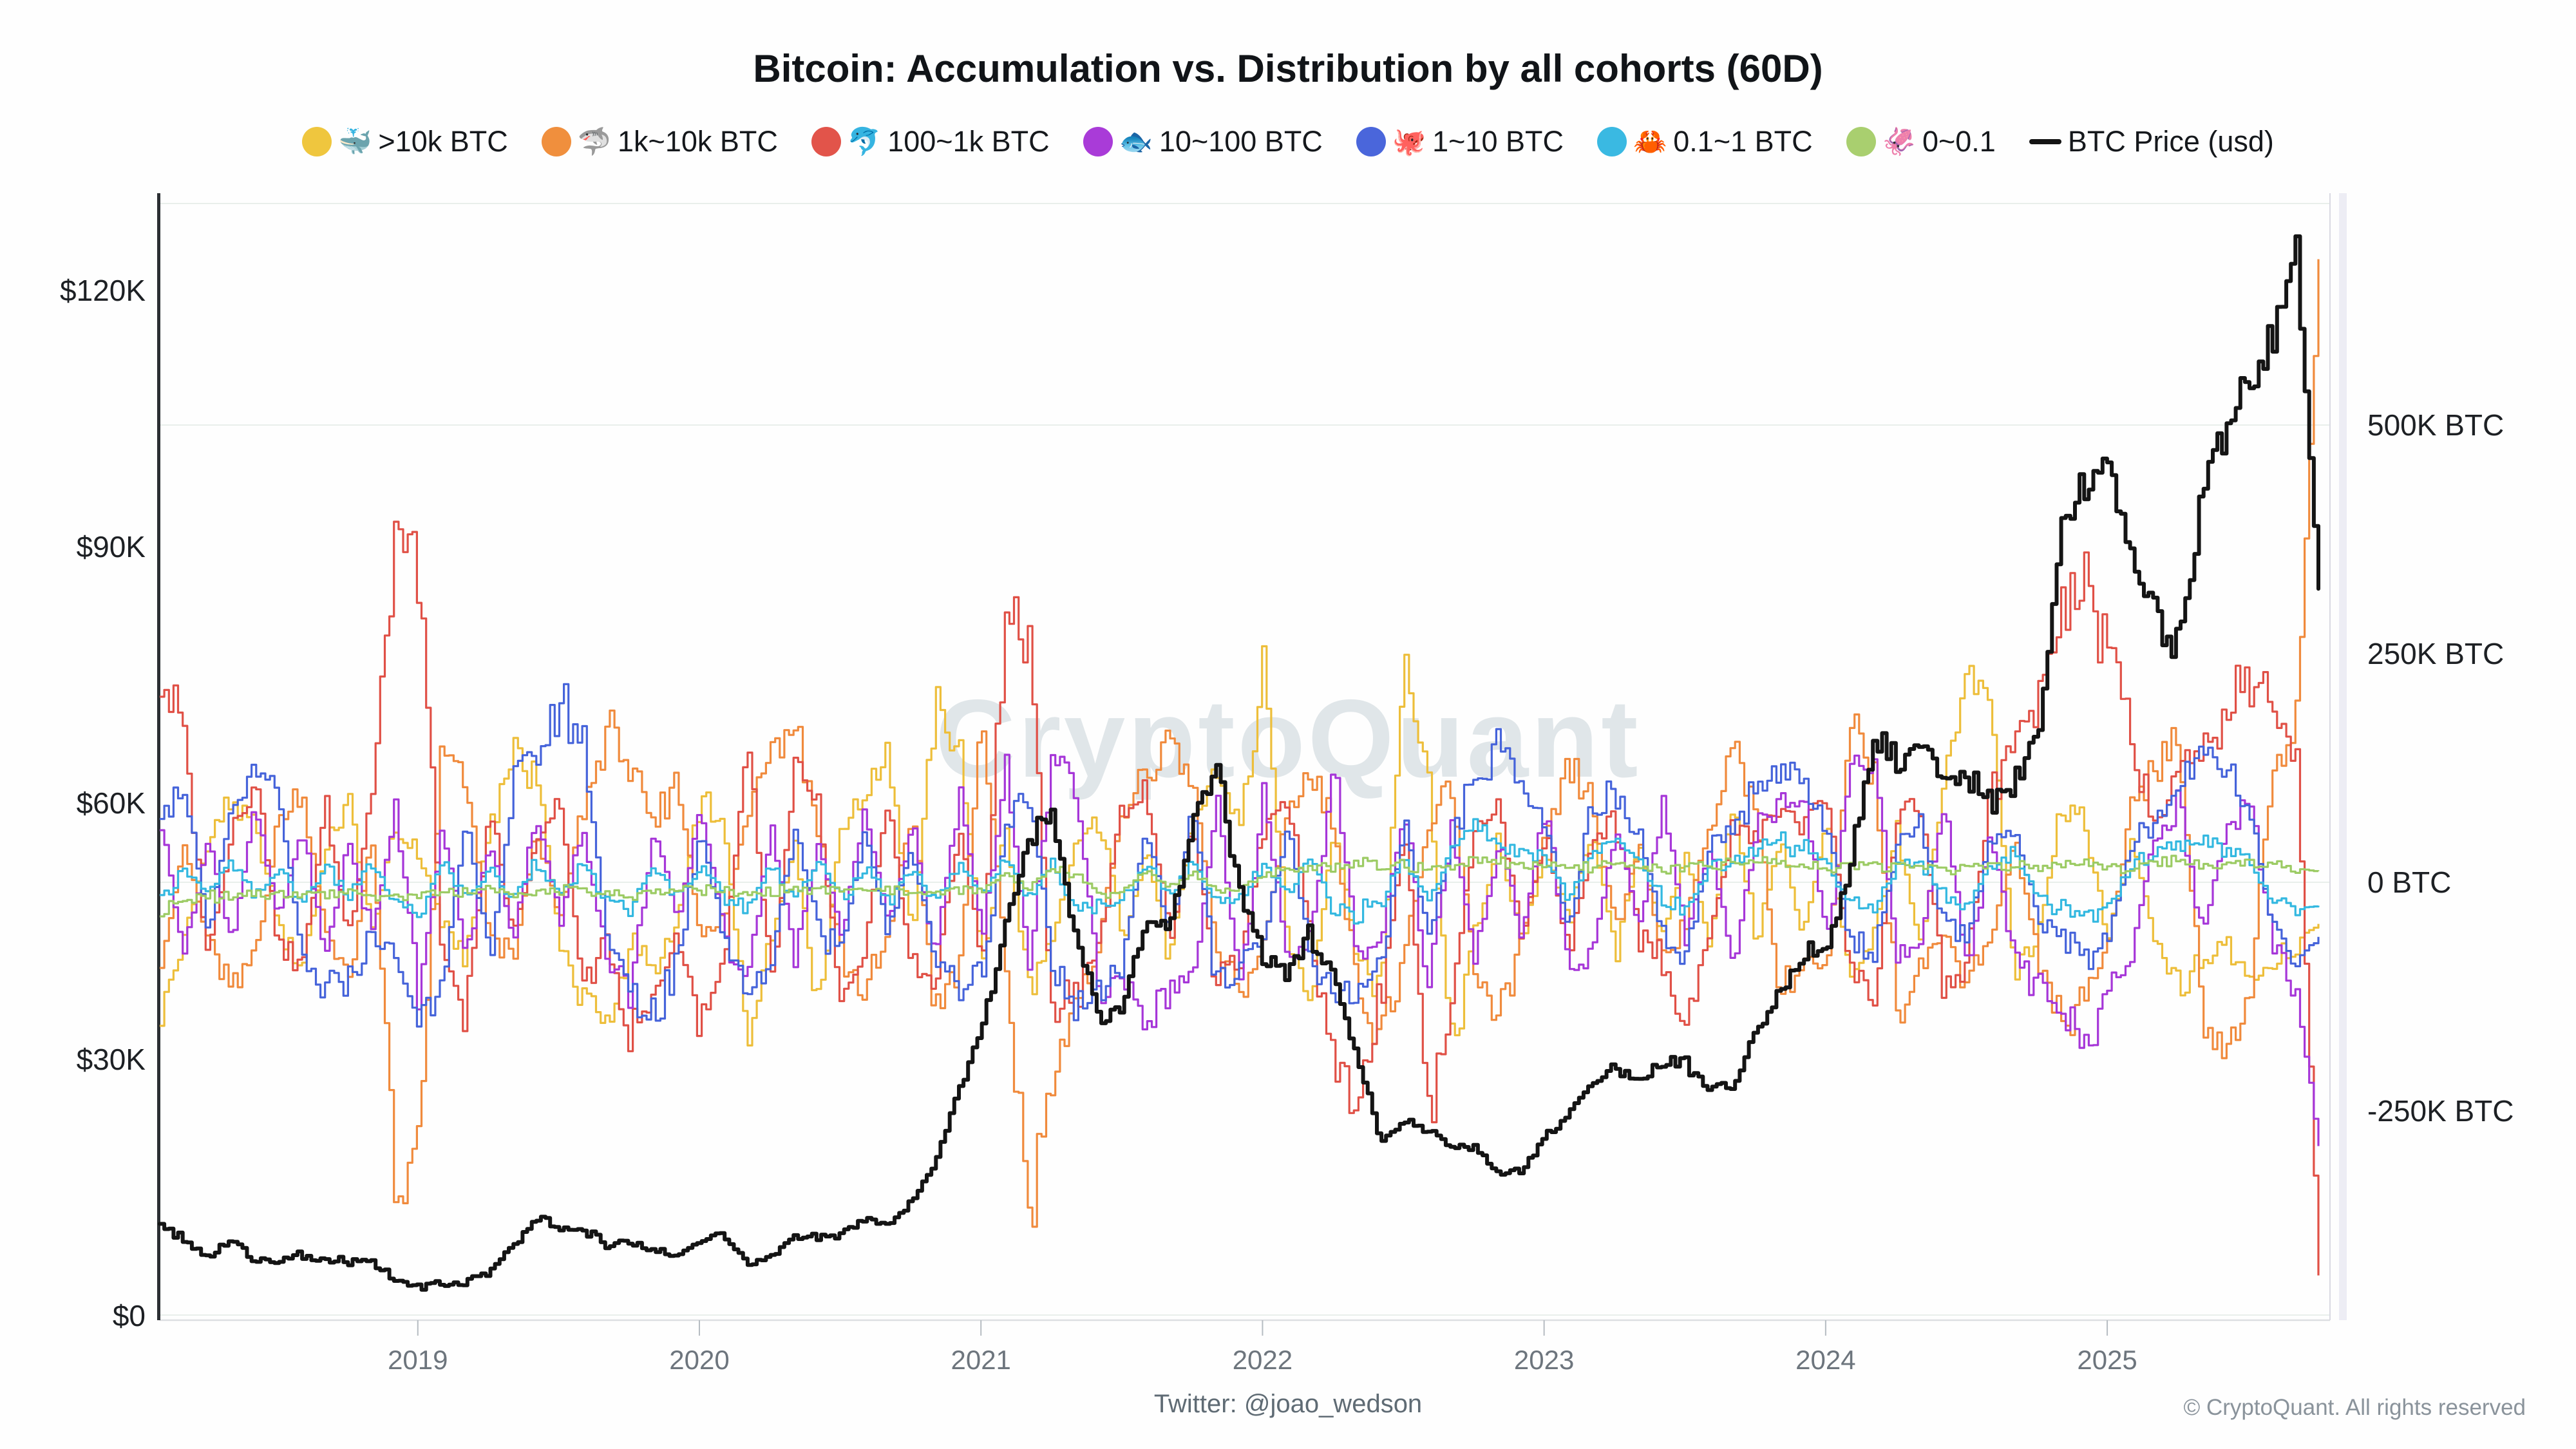 The image size is (2576, 1449). I want to click on x-axis-label-2019: 2019, so click(418, 1360).